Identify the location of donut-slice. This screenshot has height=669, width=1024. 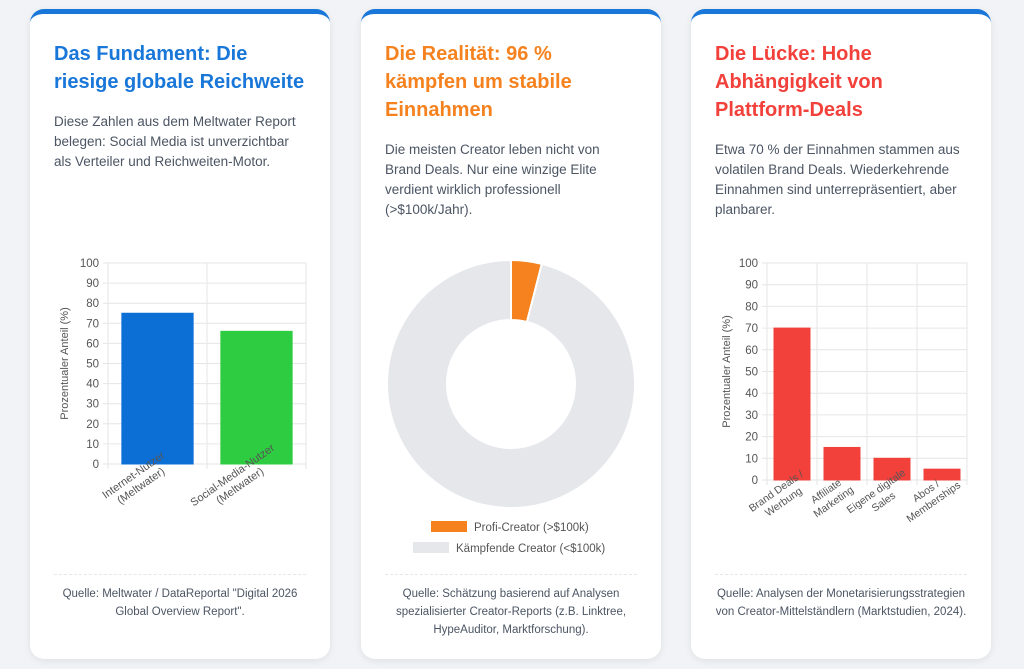
(511, 383).